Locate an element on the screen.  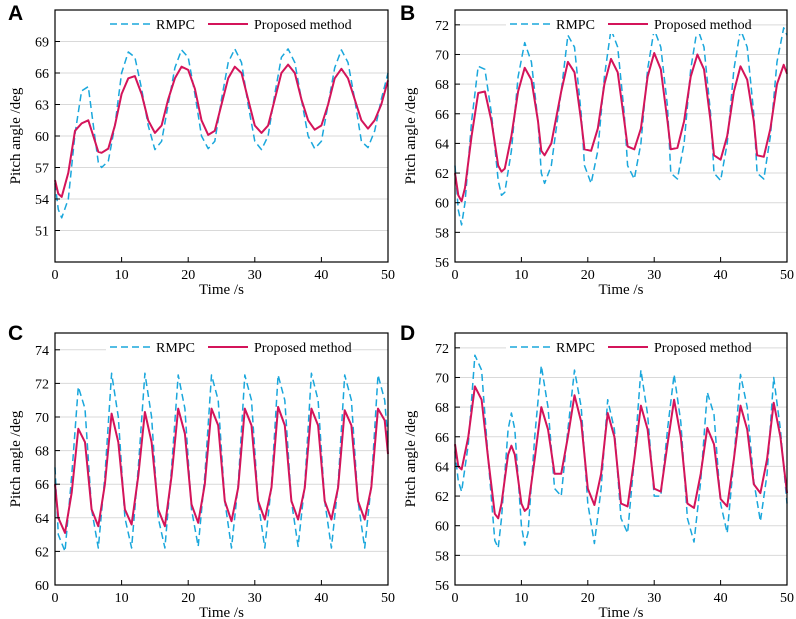
panel-letter: C is located at coordinates (15, 333).